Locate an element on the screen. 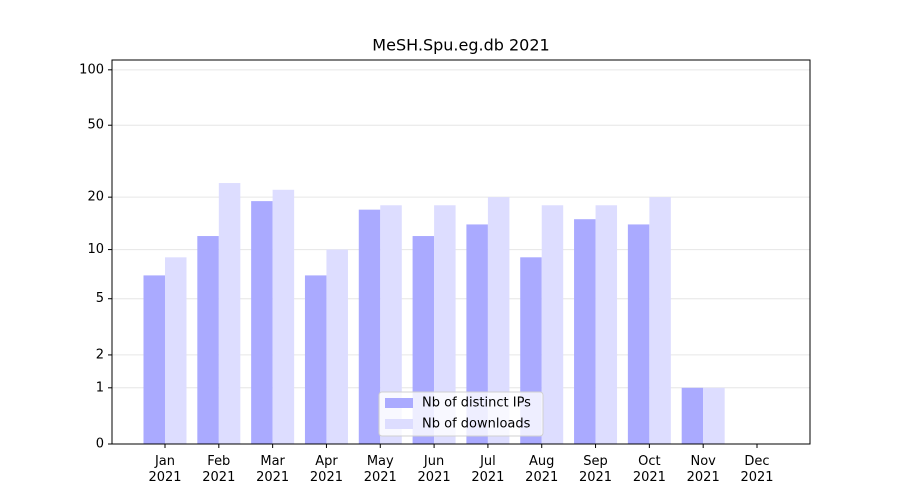  x-tick-label: Jan 2021 is located at coordinates (164, 469).